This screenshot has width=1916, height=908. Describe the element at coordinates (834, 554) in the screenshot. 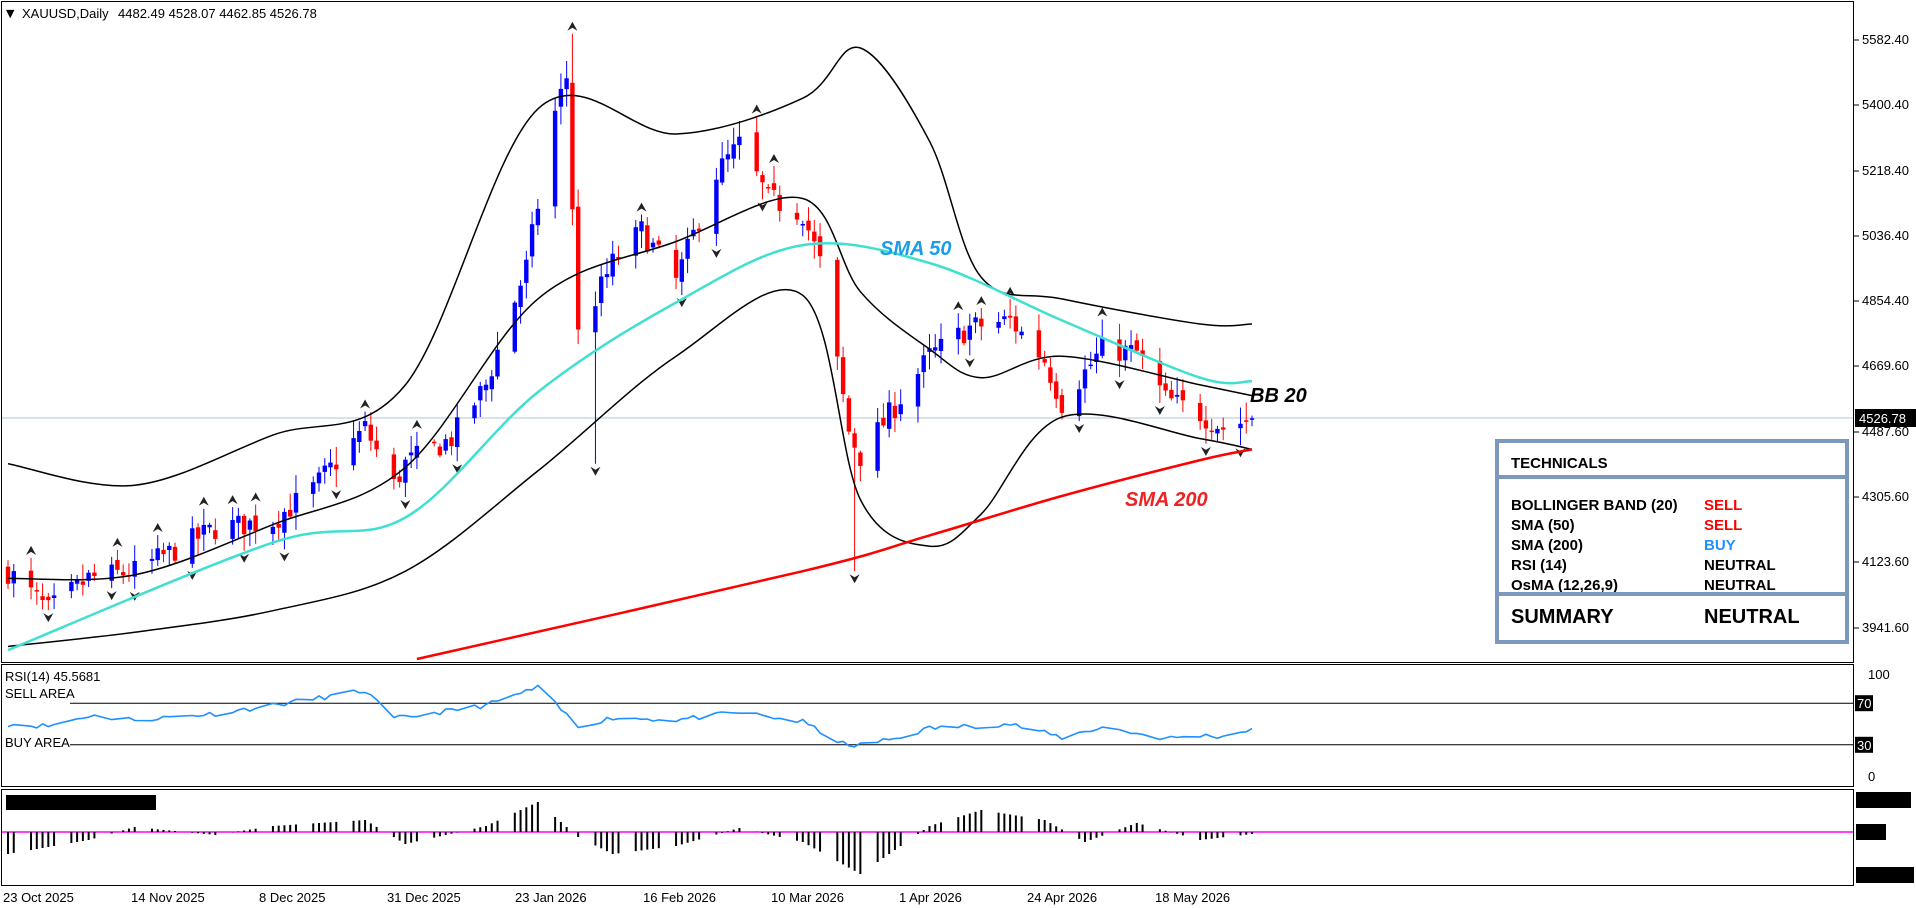

I see `sma200-line` at that location.